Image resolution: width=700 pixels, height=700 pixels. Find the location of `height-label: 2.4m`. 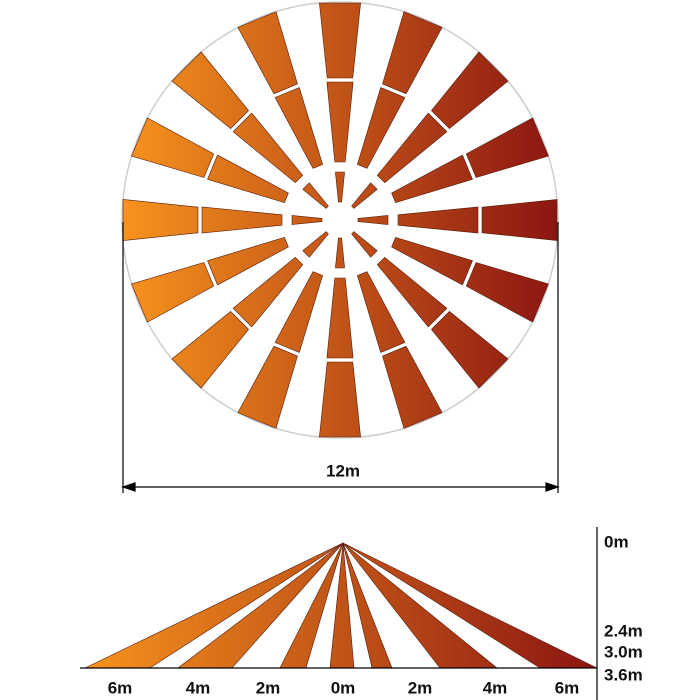

height-label: 2.4m is located at coordinates (623, 630).